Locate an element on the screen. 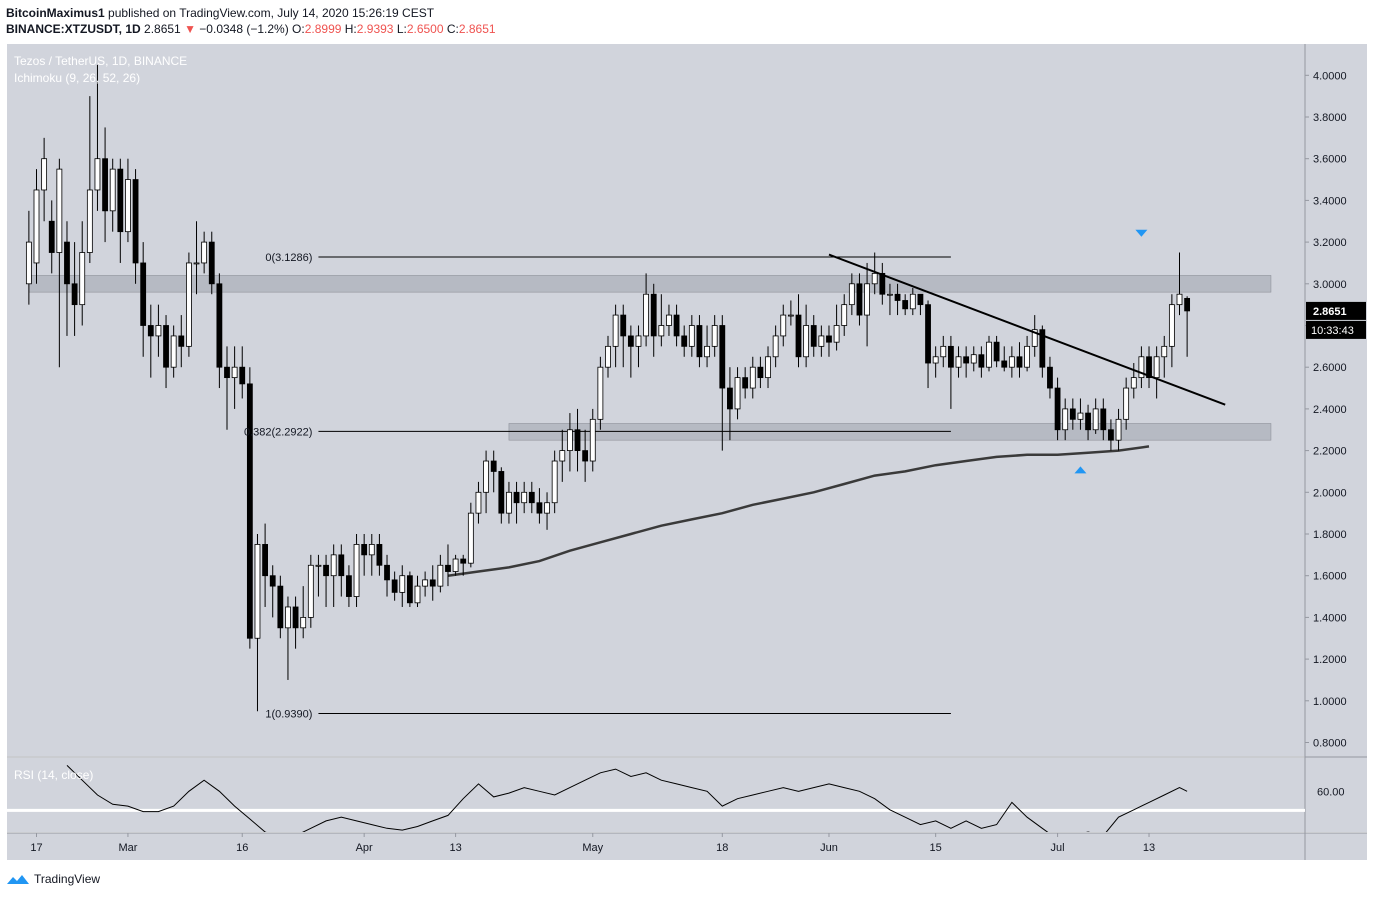  author-name: BitcoinMaximus1 is located at coordinates (55, 13).